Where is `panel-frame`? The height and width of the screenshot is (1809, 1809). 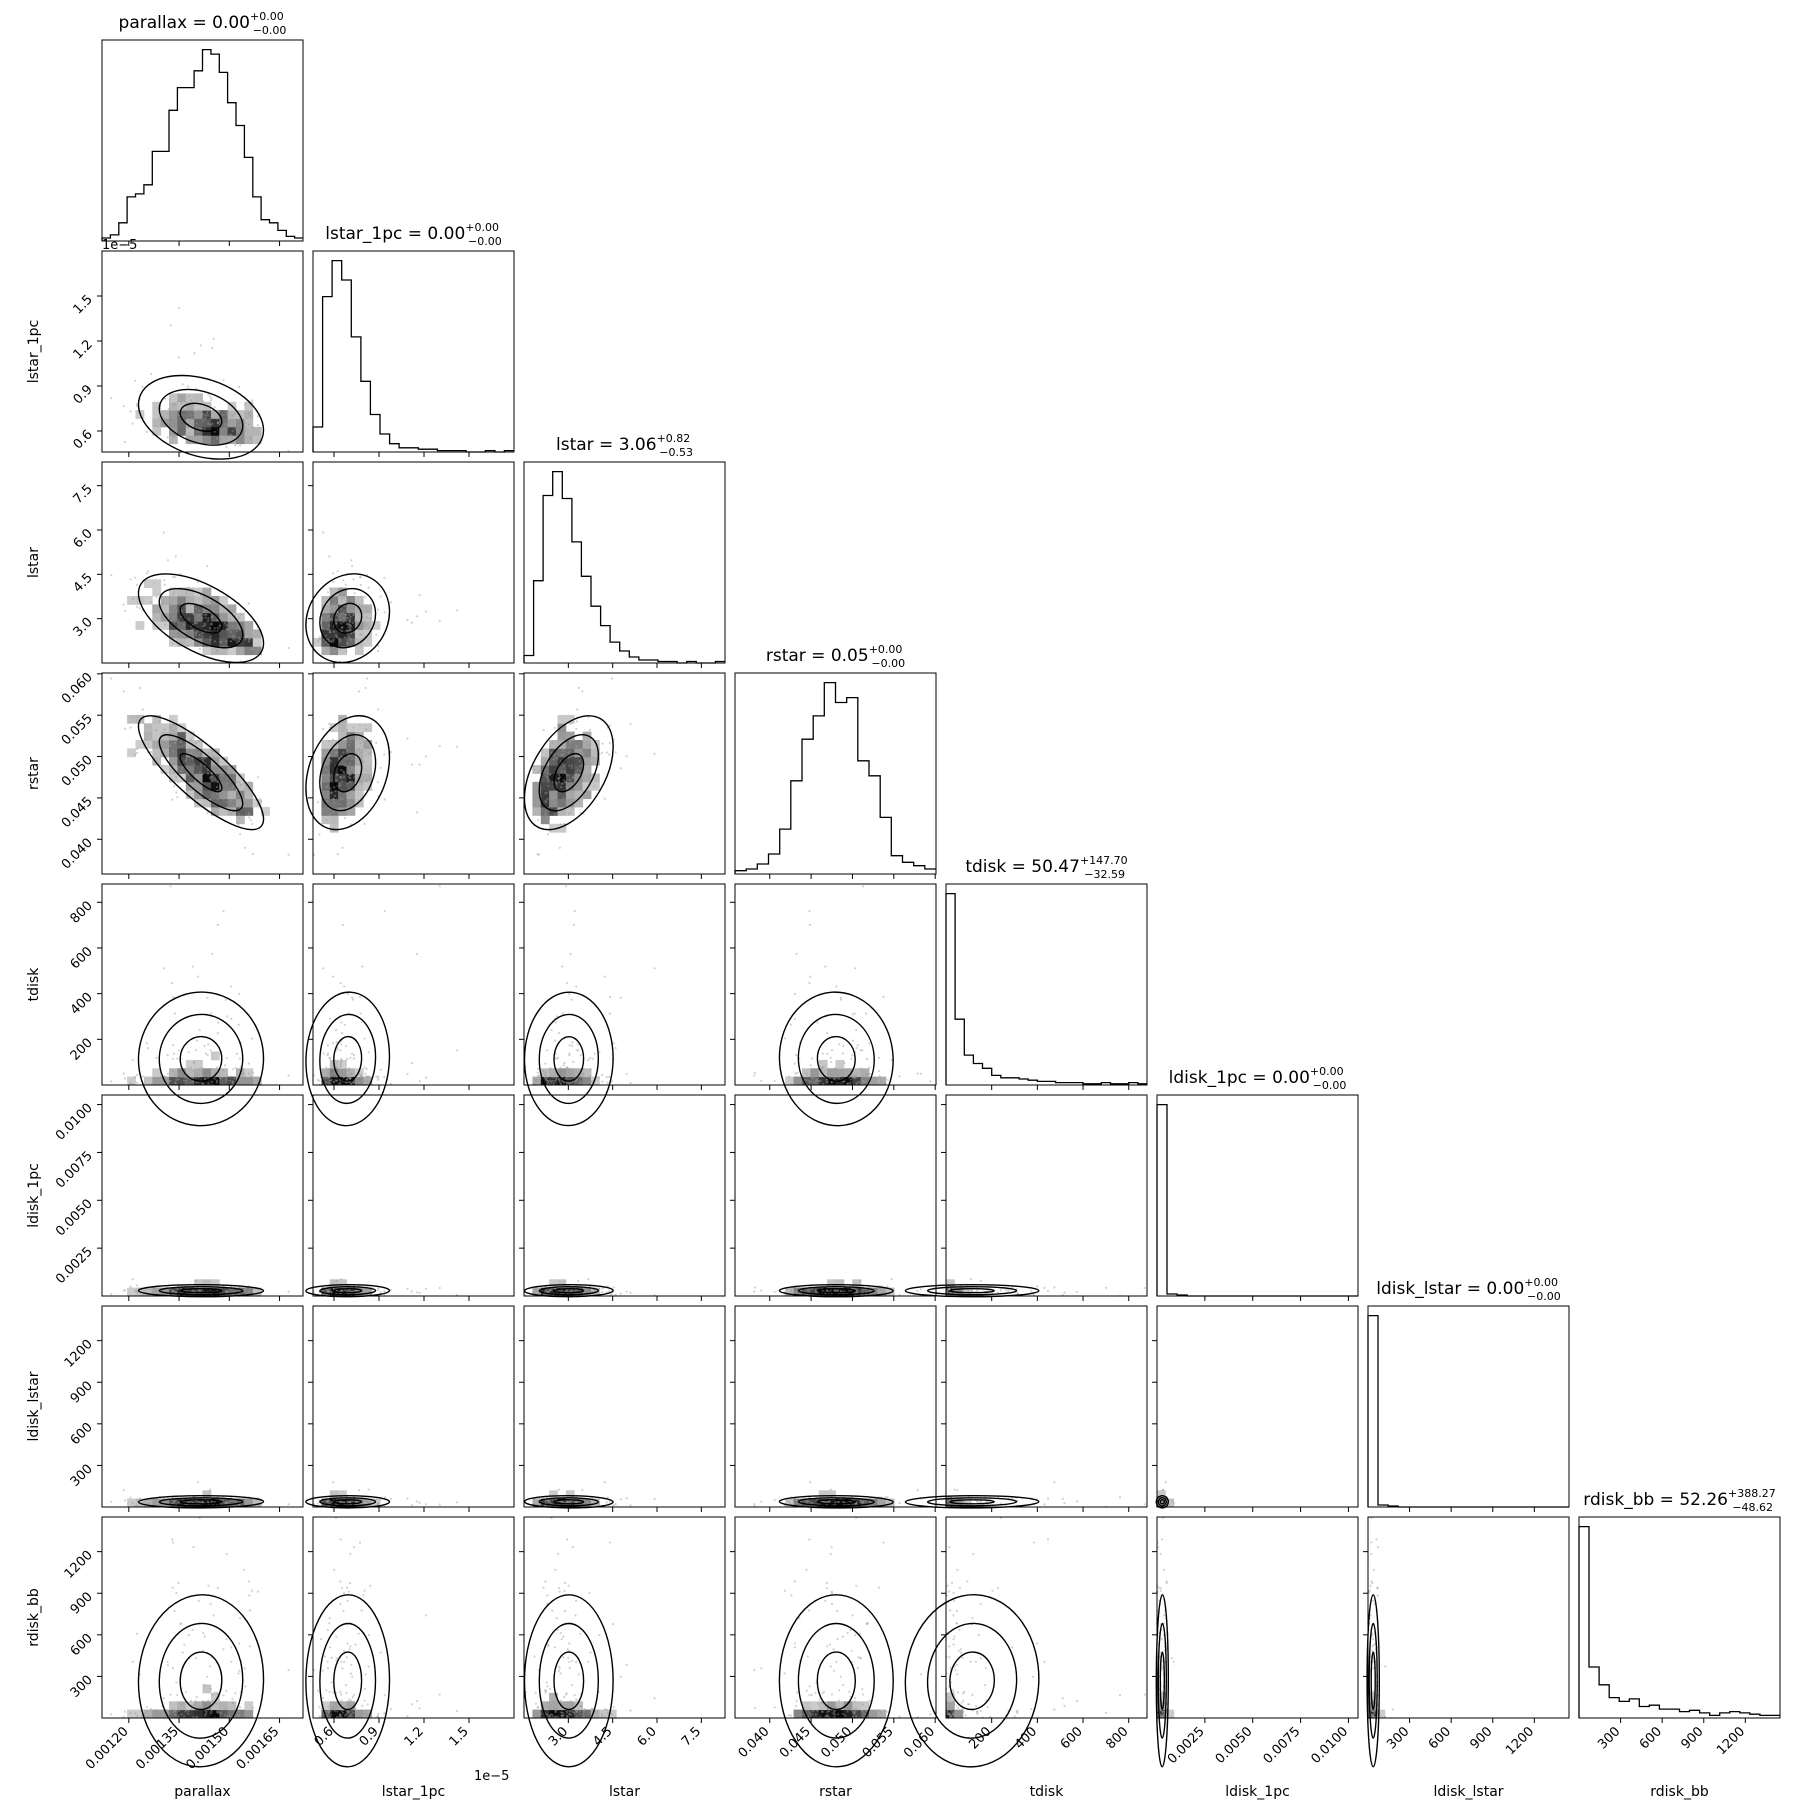 panel-frame is located at coordinates (835, 984).